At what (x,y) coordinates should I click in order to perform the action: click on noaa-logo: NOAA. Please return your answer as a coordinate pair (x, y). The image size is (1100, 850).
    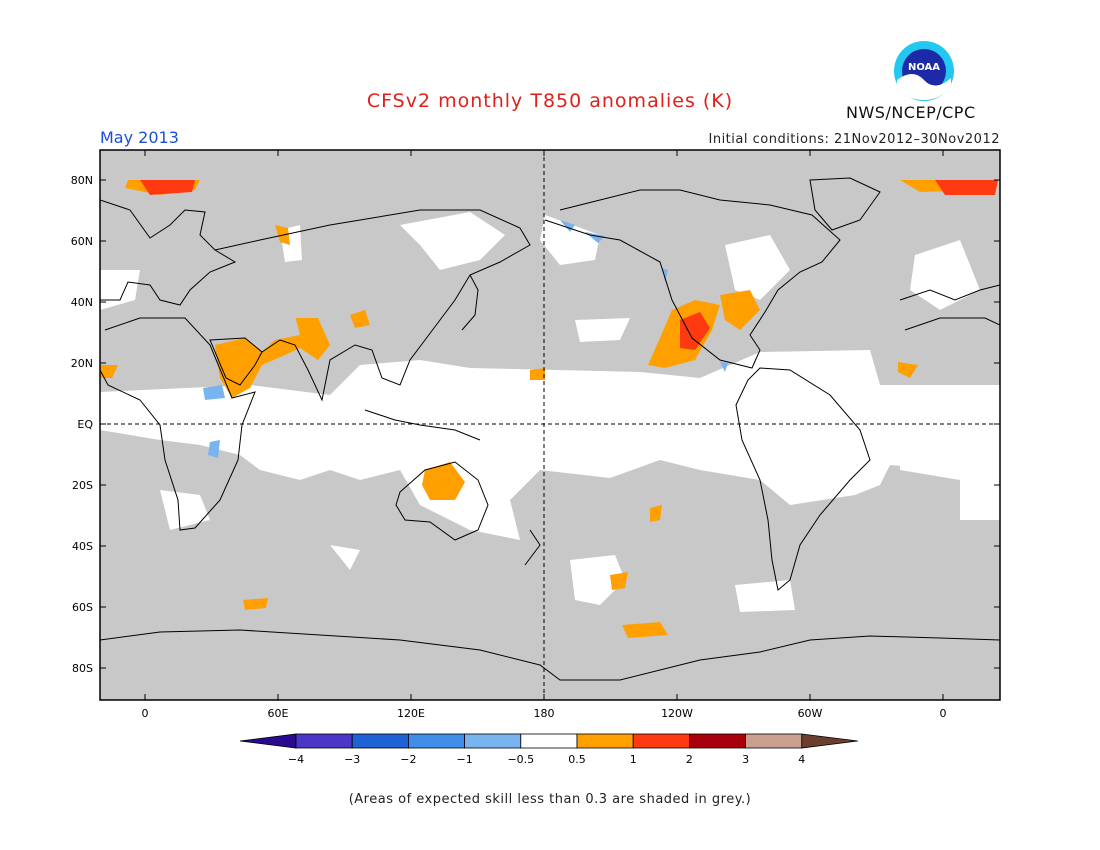
    Looking at the image, I should click on (924, 71).